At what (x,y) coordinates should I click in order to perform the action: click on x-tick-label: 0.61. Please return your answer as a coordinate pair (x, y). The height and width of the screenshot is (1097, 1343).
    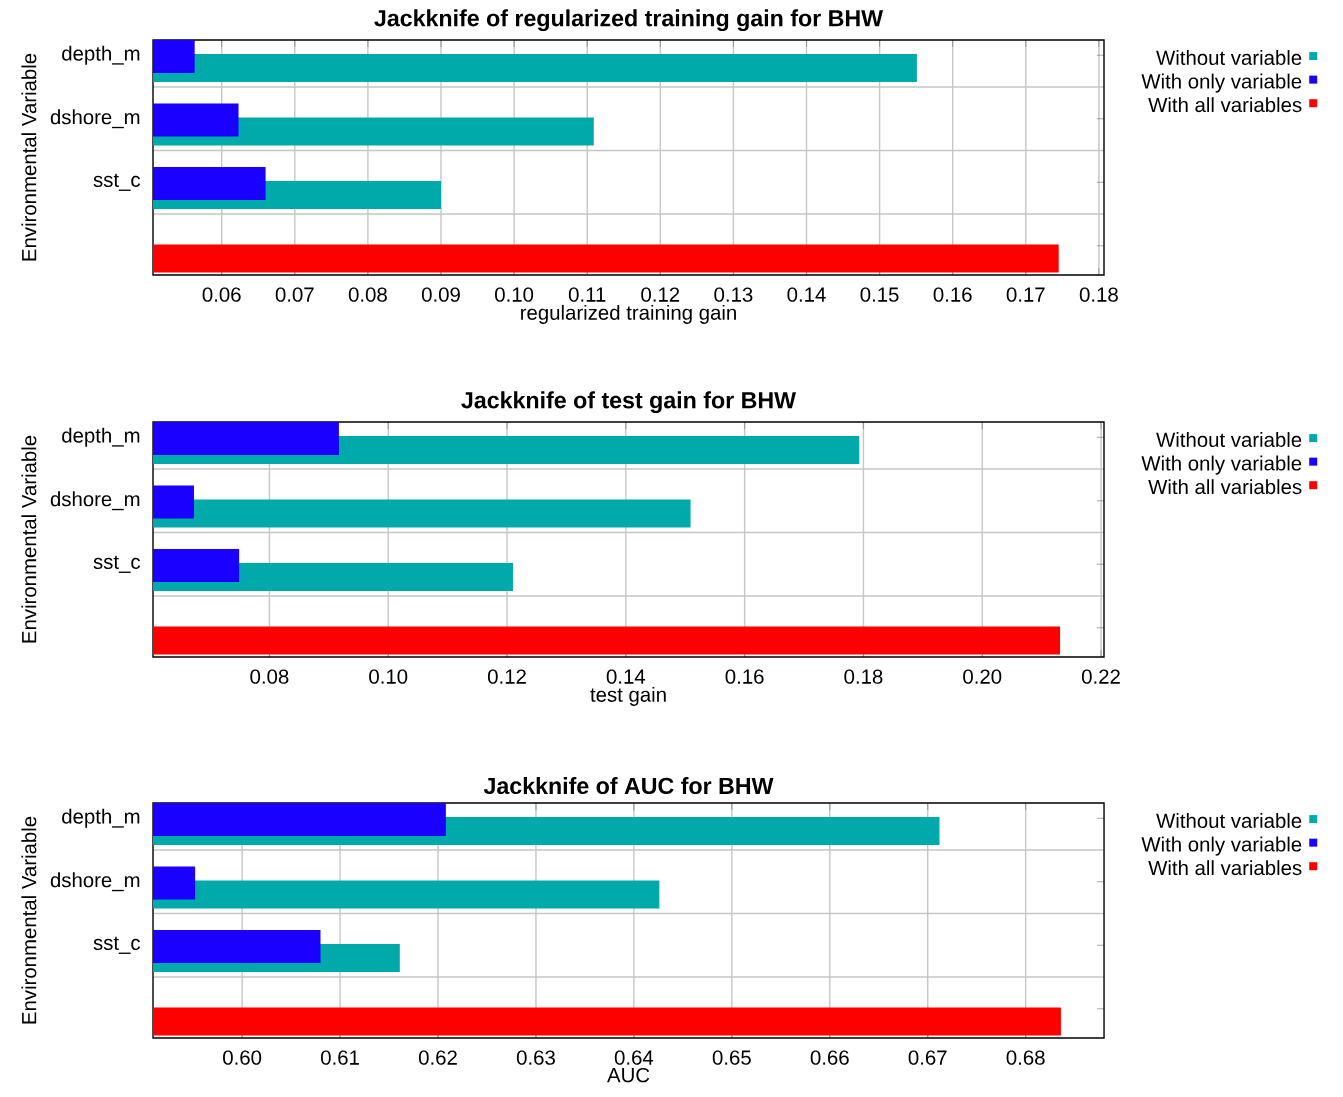
    Looking at the image, I should click on (340, 1057).